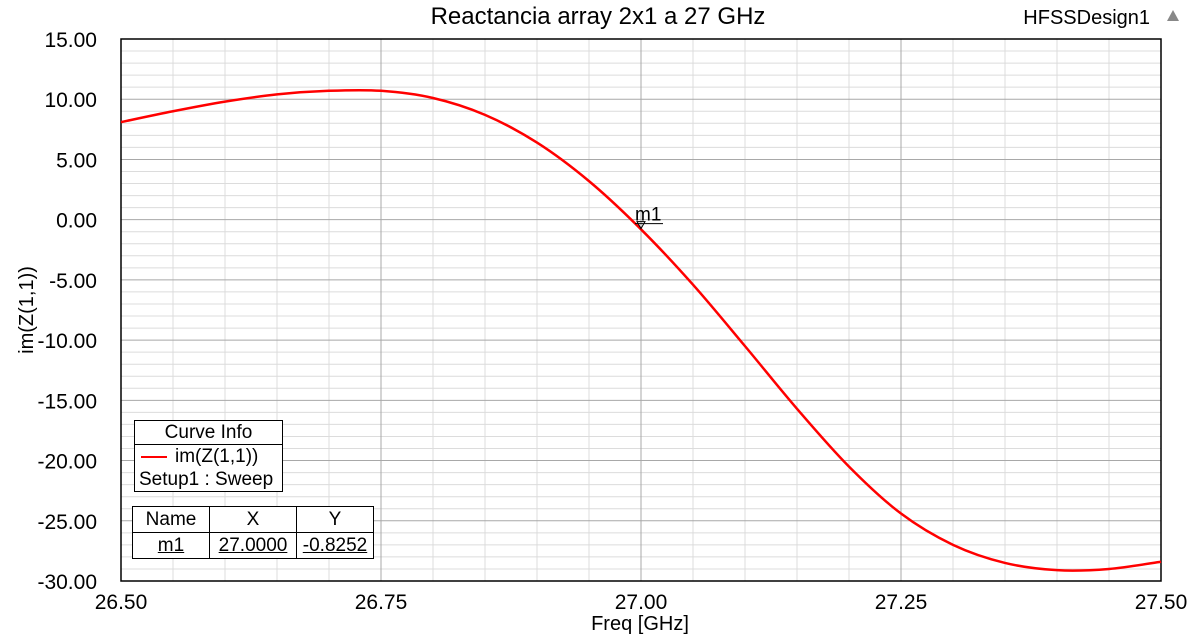 This screenshot has width=1195, height=638. What do you see at coordinates (67, 582) in the screenshot?
I see `y-tick-label: -30.00` at bounding box center [67, 582].